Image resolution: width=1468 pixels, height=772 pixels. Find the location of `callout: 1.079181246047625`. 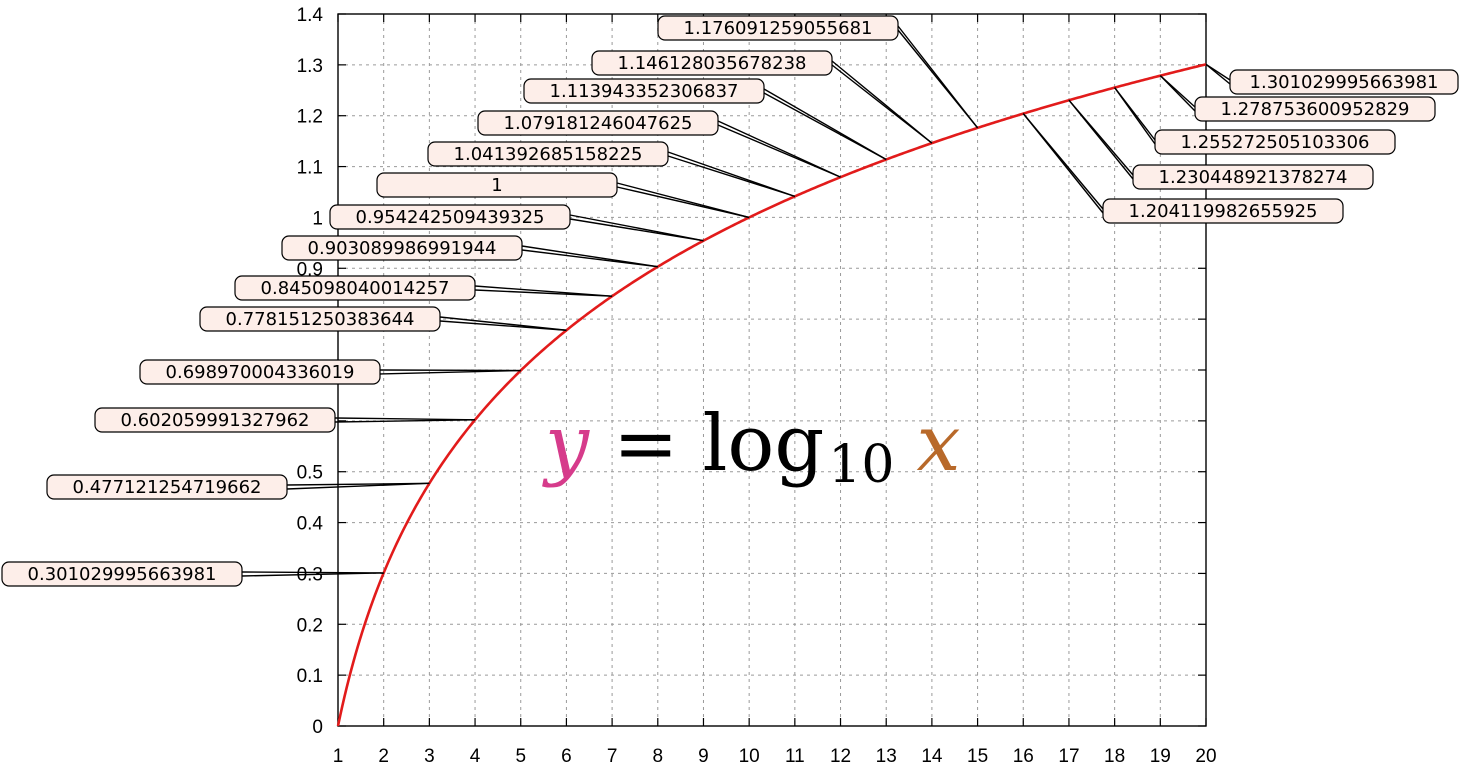

callout: 1.079181246047625 is located at coordinates (659, 144).